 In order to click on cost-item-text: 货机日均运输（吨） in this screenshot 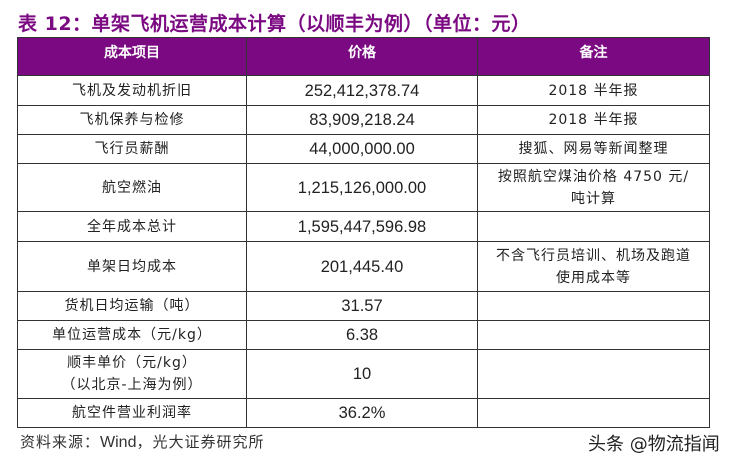, I will do `click(132, 306)`.